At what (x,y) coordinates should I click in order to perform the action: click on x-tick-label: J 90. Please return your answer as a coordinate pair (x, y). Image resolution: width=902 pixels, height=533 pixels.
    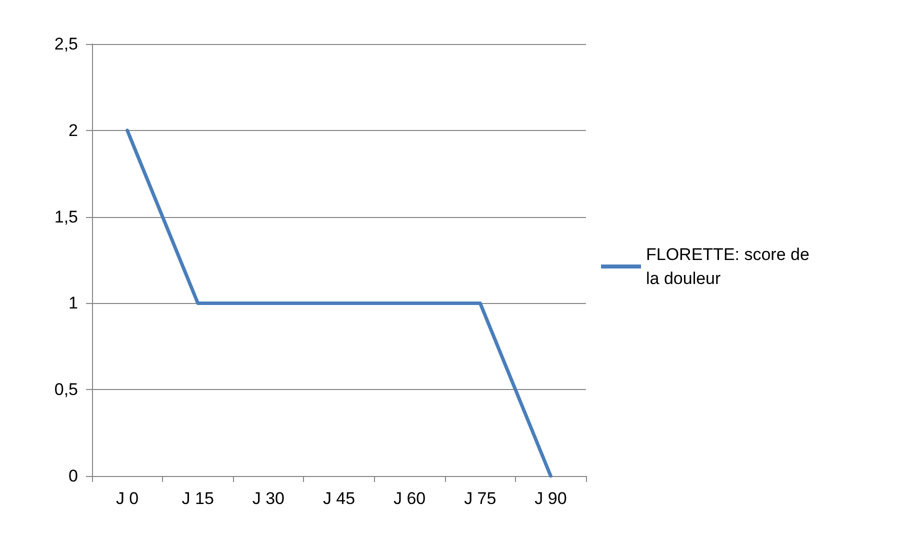
    Looking at the image, I should click on (550, 498).